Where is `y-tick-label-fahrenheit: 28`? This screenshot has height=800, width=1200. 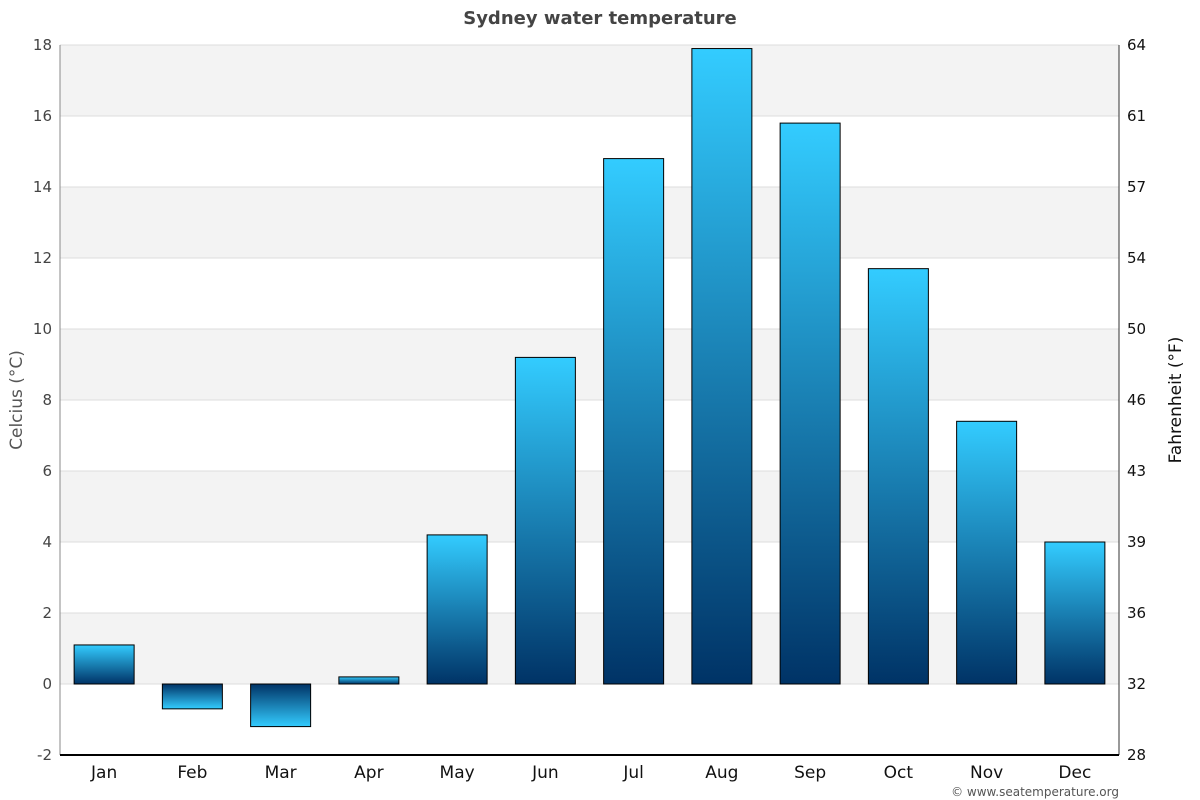 y-tick-label-fahrenheit: 28 is located at coordinates (1136, 755).